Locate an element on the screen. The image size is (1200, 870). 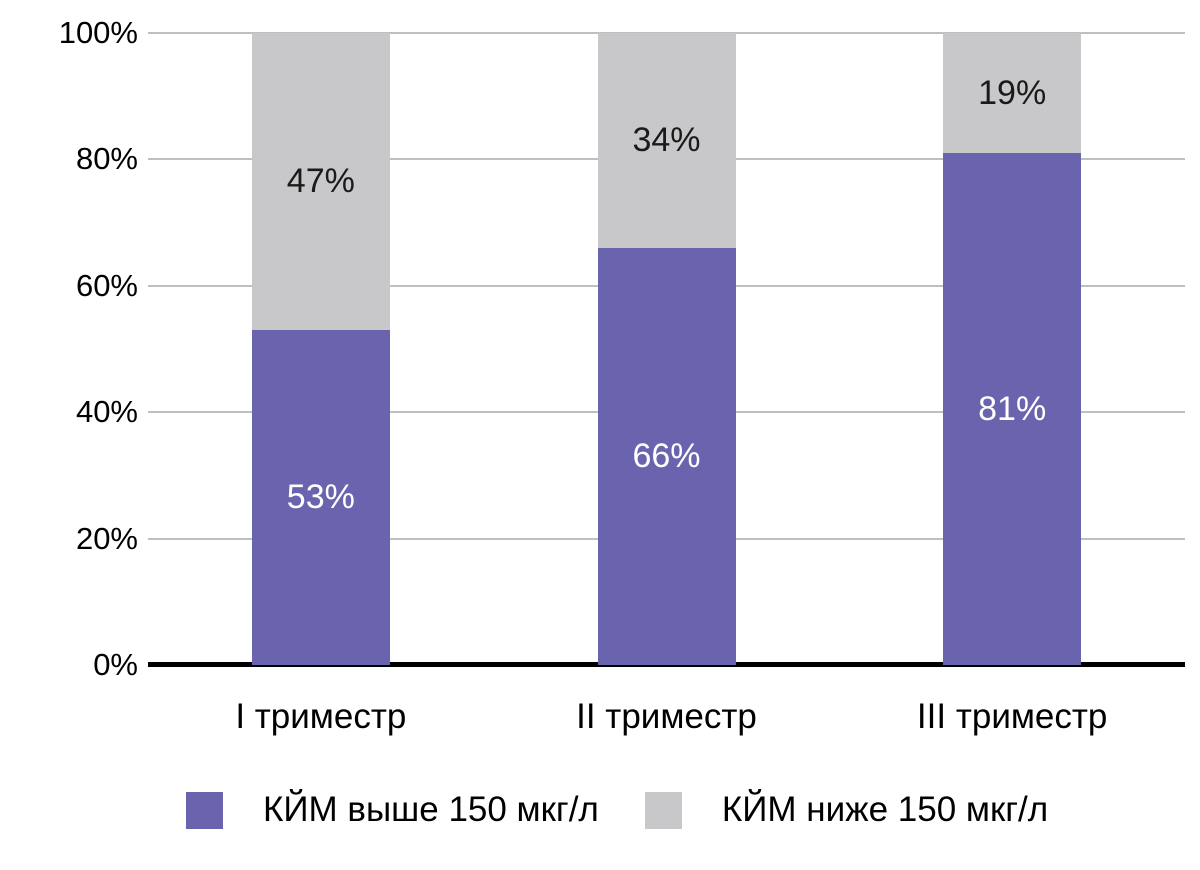
data-label: 81% is located at coordinates (1012, 408).